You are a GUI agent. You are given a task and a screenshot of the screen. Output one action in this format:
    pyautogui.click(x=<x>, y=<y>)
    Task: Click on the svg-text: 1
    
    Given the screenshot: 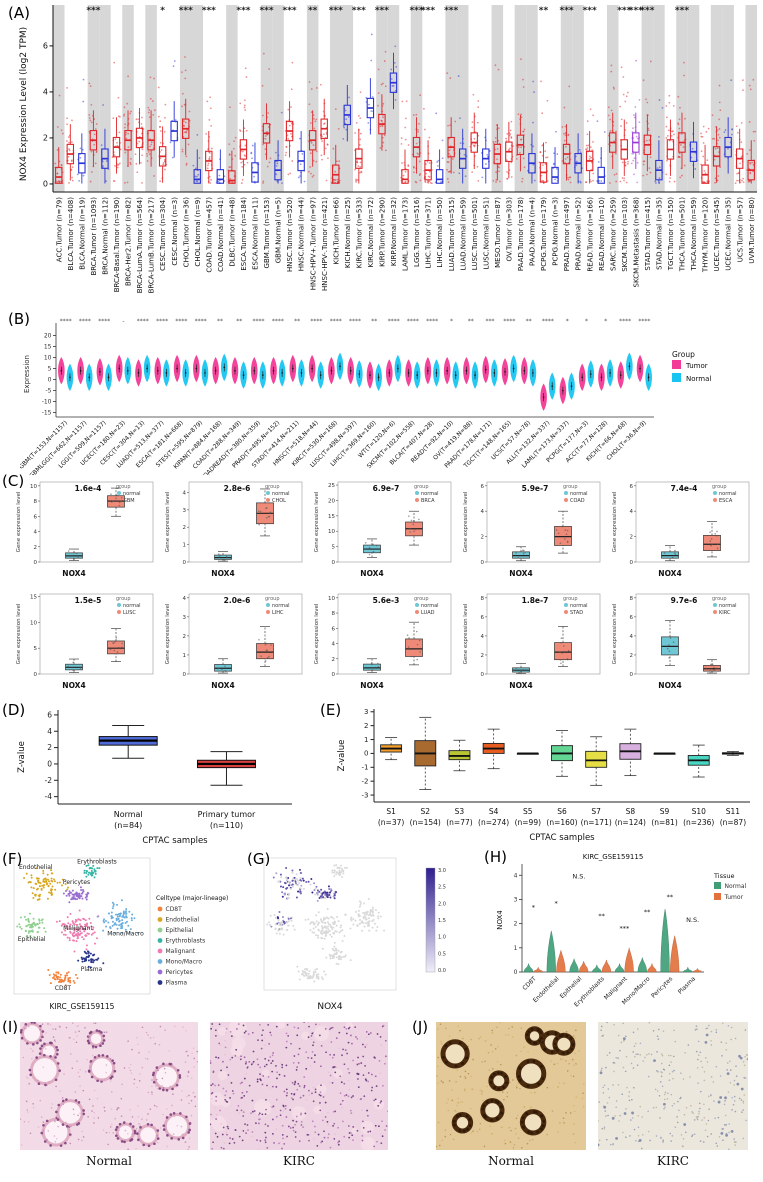 What is the action you would take?
    pyautogui.click(x=516, y=948)
    